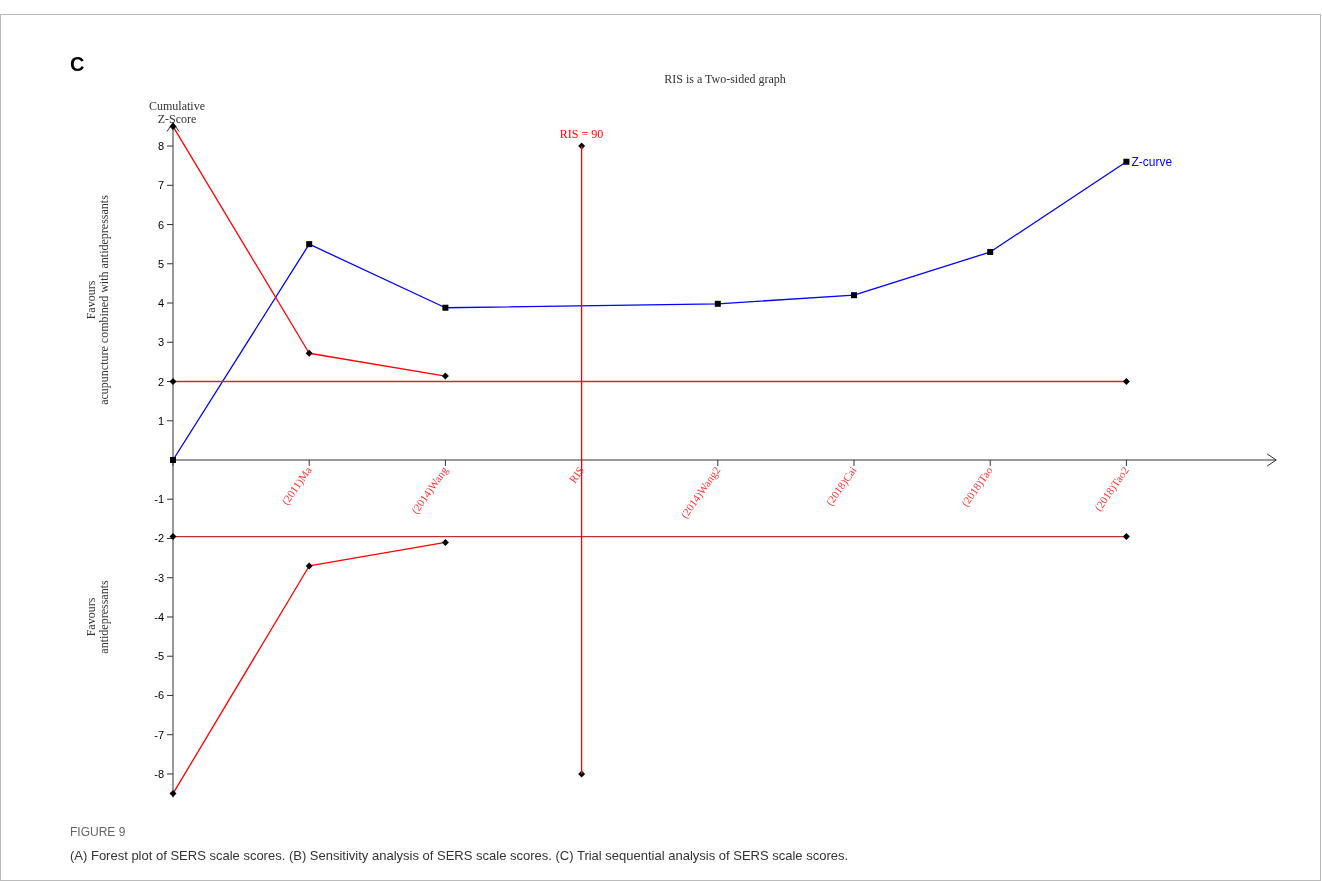 The image size is (1322, 881). I want to click on y-tick-label: 1, so click(160, 420).